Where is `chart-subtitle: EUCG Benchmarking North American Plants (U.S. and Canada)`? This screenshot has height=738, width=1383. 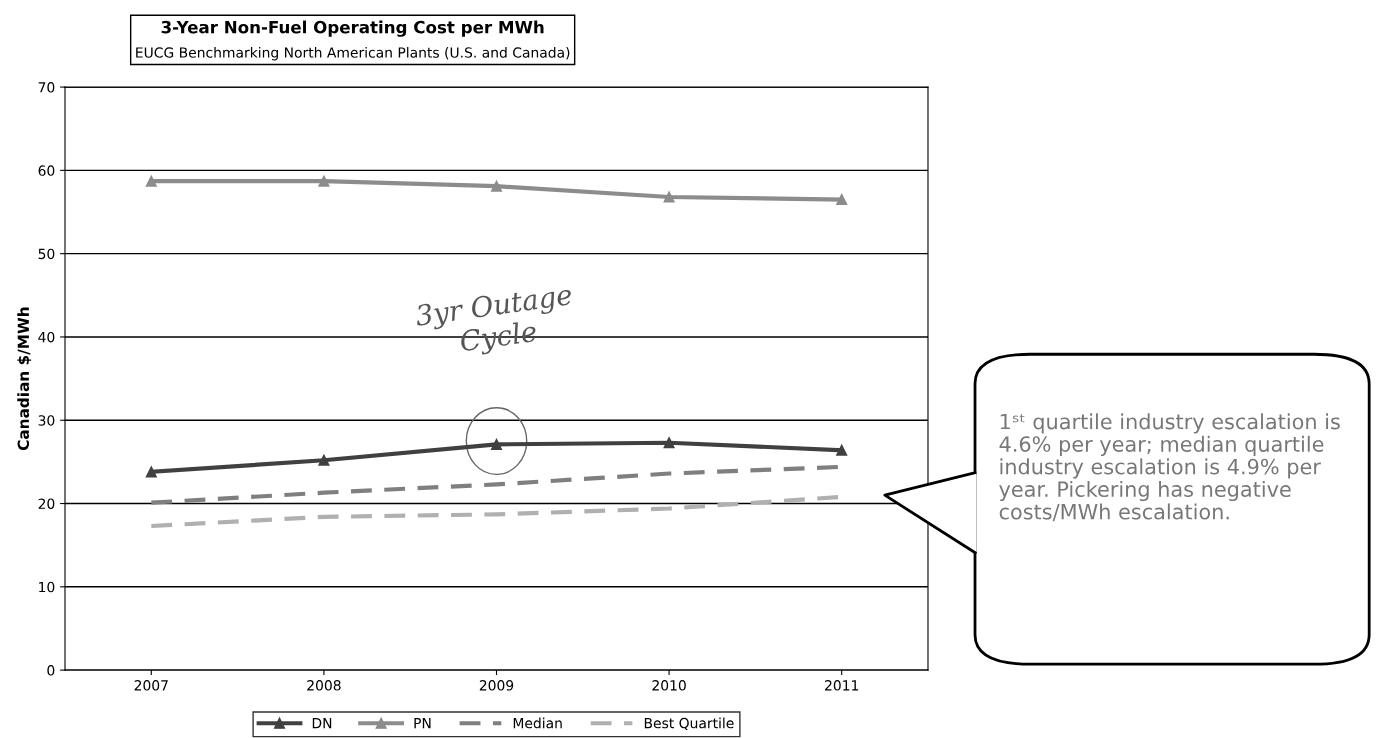 chart-subtitle: EUCG Benchmarking North American Plants (U.S. and Canada) is located at coordinates (353, 54).